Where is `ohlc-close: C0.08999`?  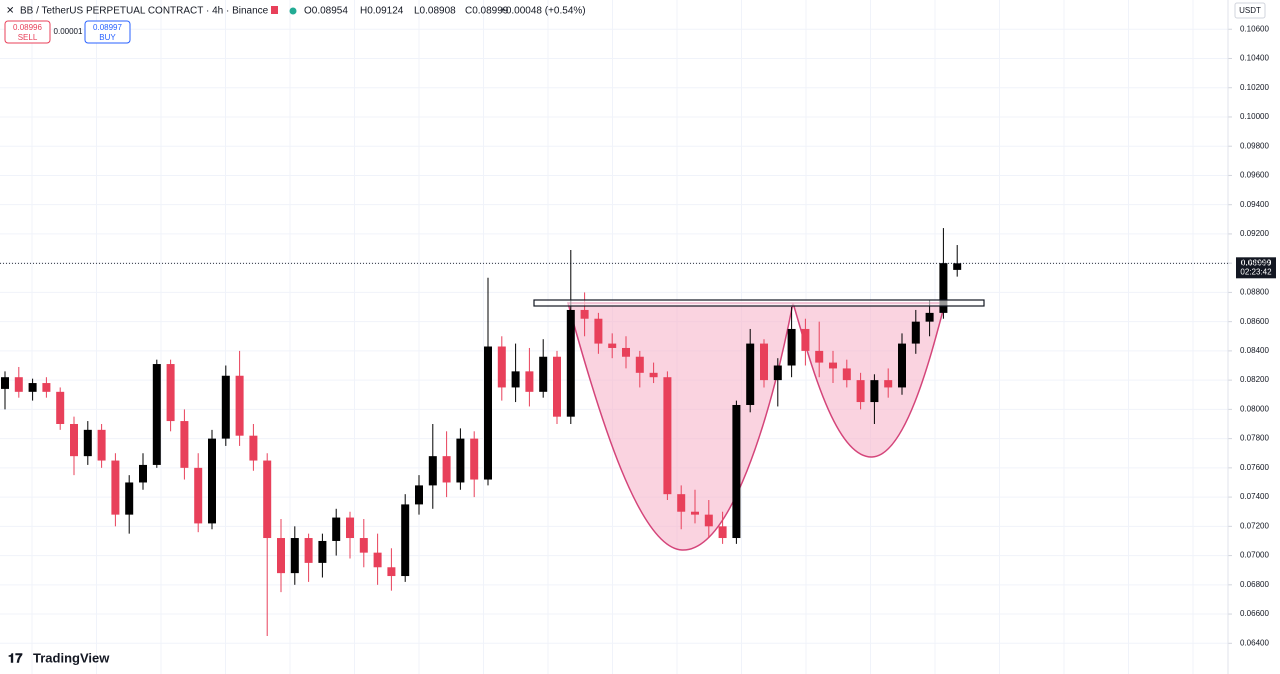 ohlc-close: C0.08999 is located at coordinates (487, 11).